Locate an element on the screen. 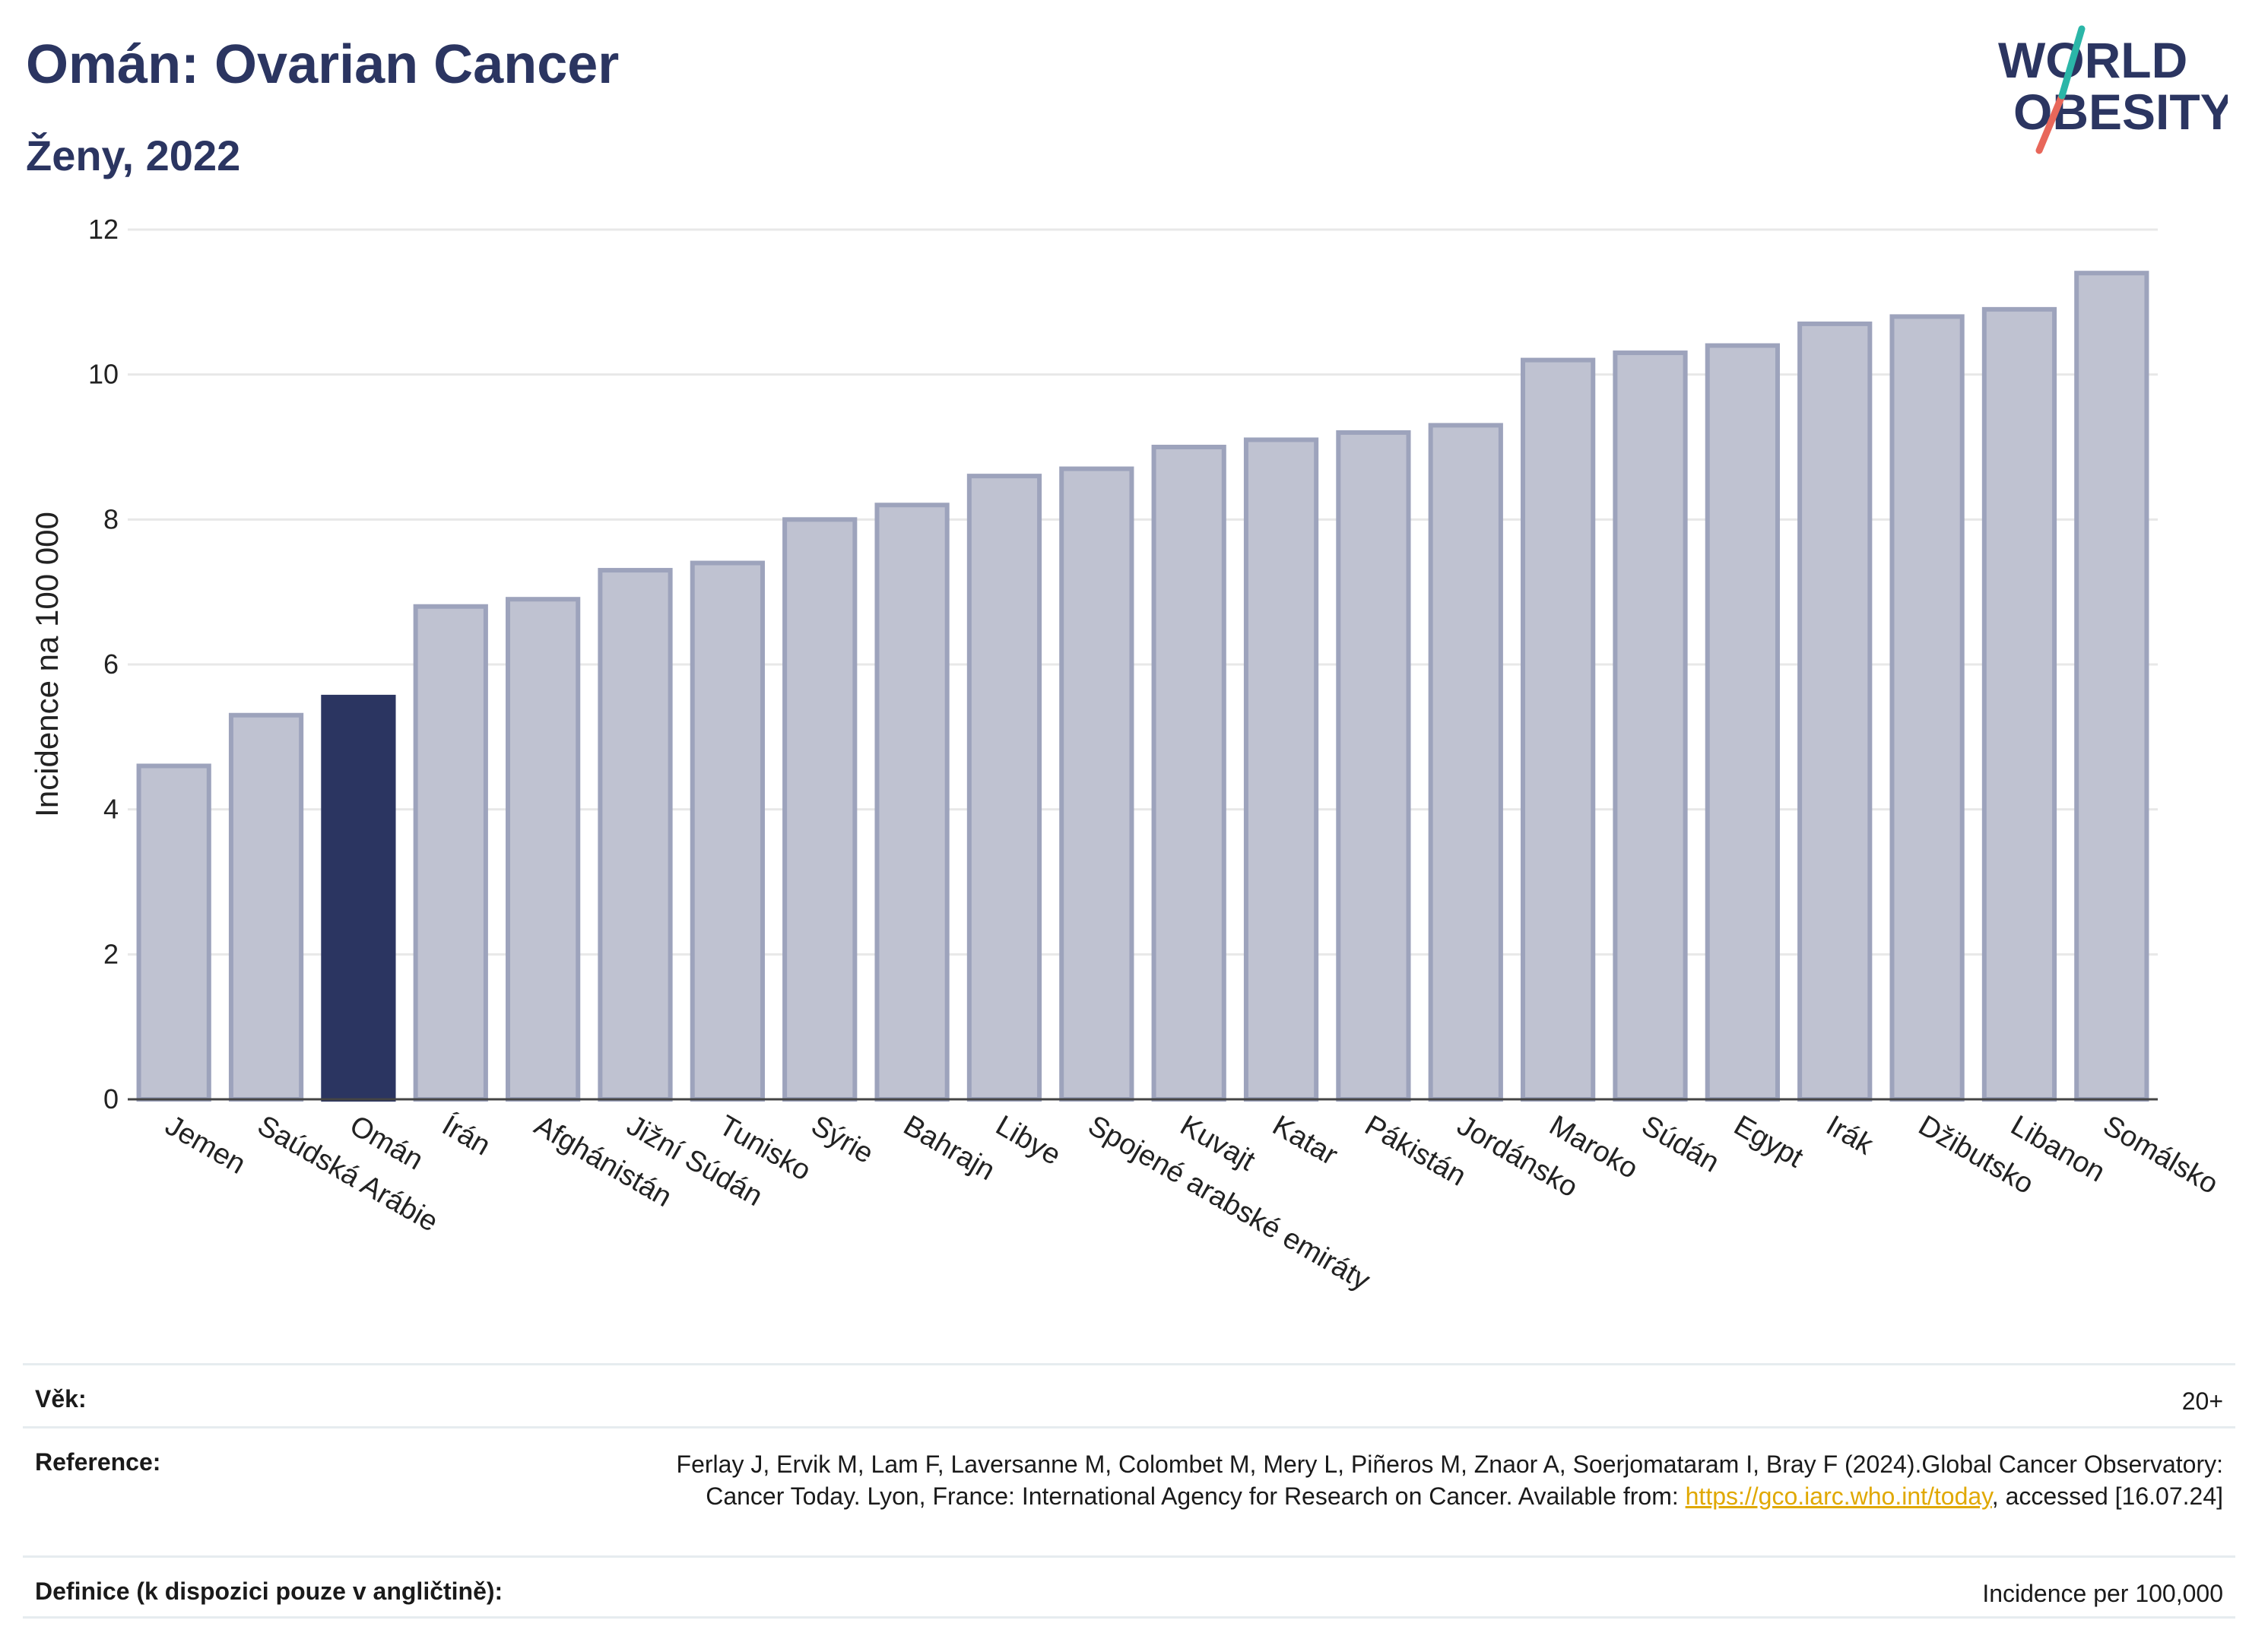  reference-accessed: , accessed [16.07.24] is located at coordinates (2107, 1496).